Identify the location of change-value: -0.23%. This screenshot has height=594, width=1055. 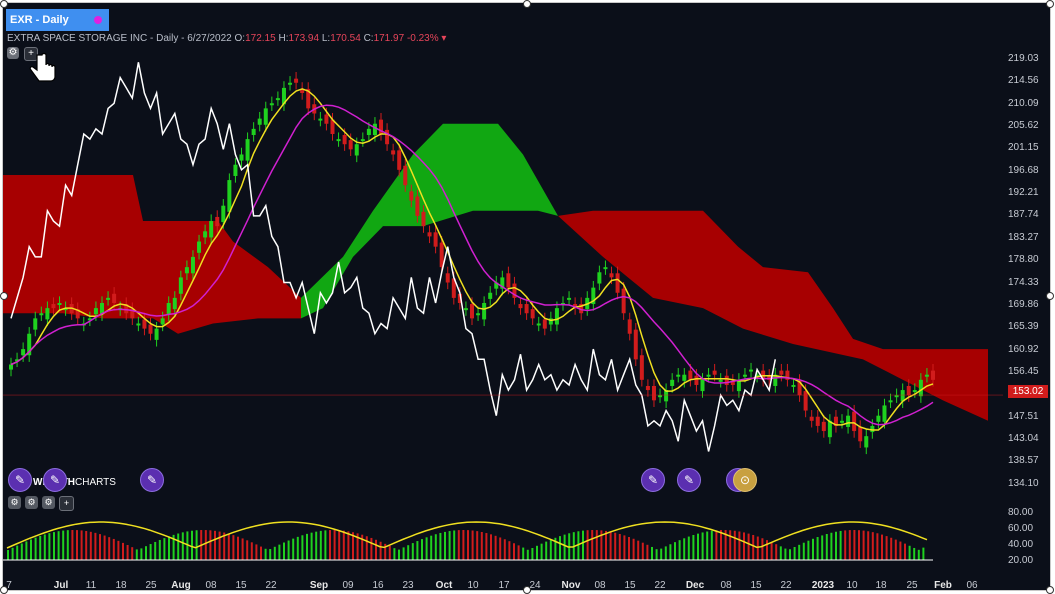
(422, 38).